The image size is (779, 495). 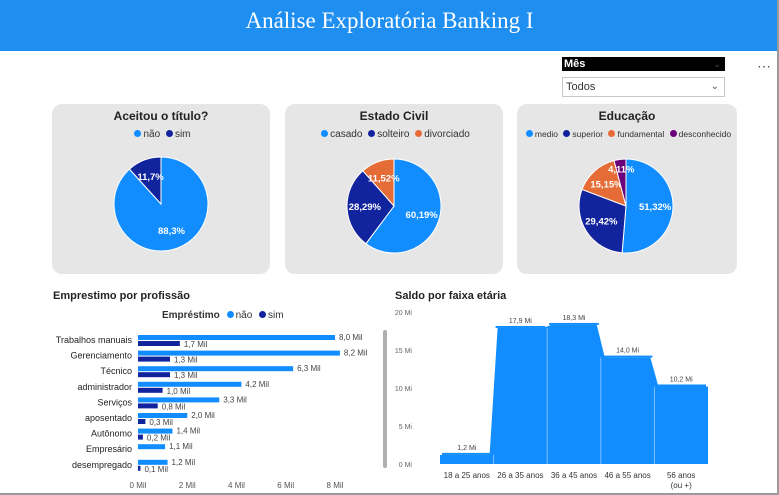 I want to click on card-title: Estado Civil, so click(x=394, y=116).